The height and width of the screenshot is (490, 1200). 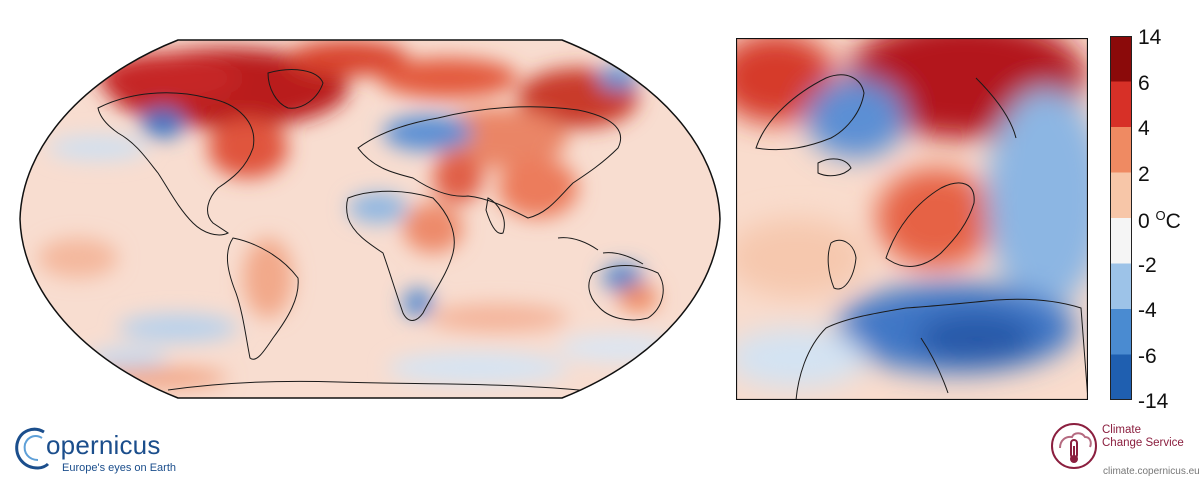 What do you see at coordinates (1144, 174) in the screenshot?
I see `colorbar-tick-label: 2` at bounding box center [1144, 174].